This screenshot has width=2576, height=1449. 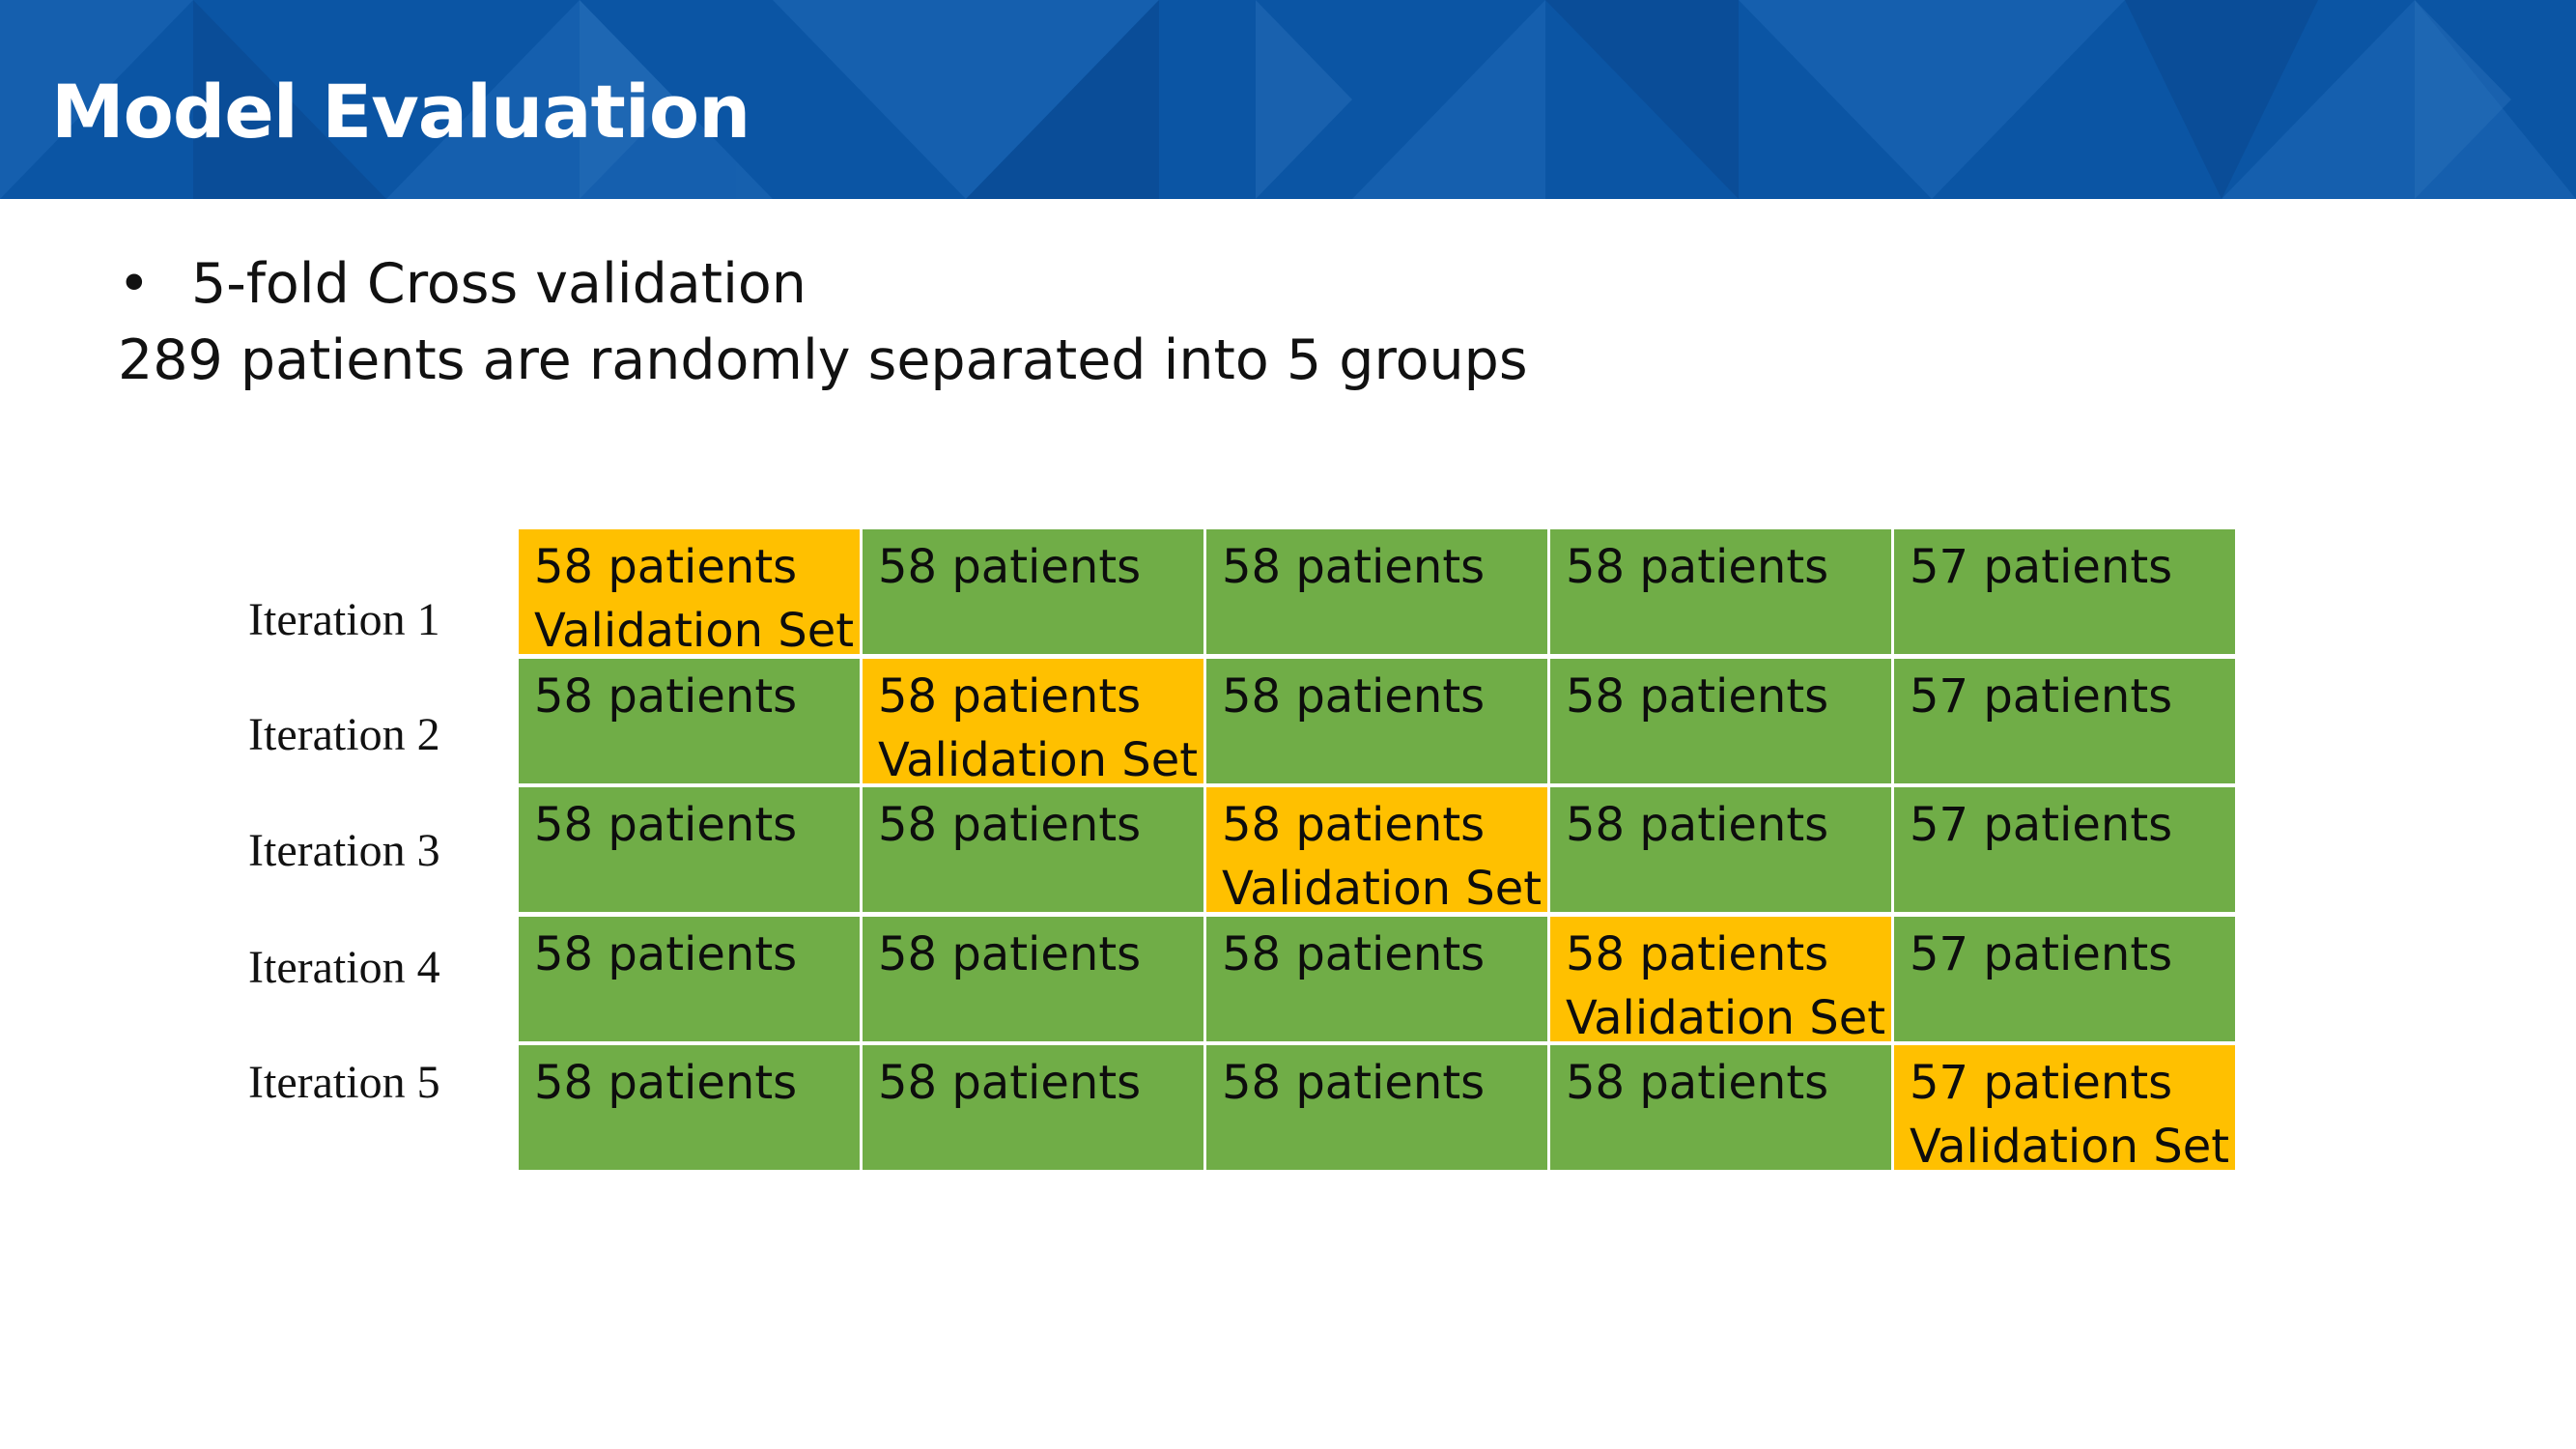 I want to click on iteration-label: Iteration 1, so click(x=344, y=619).